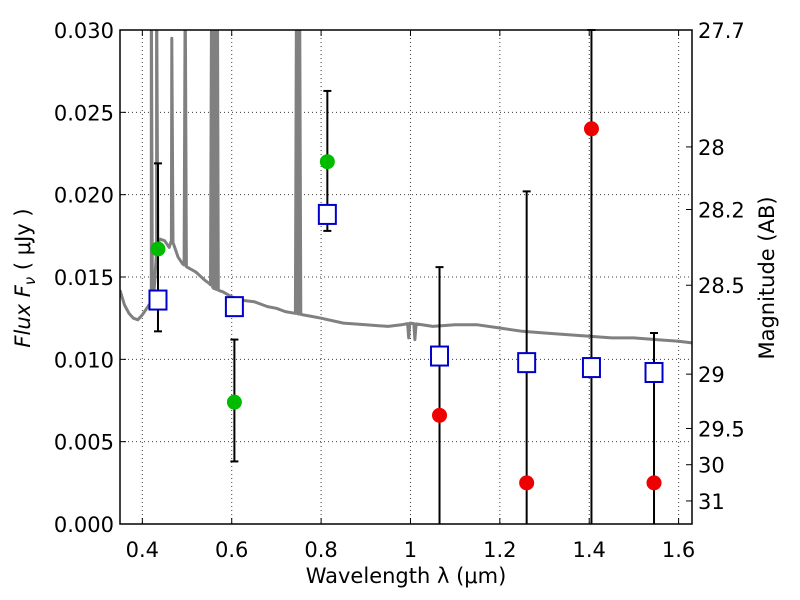 The image size is (800, 600). Describe the element at coordinates (84, 278) in the screenshot. I see `y-tick-label: 0.015` at that location.